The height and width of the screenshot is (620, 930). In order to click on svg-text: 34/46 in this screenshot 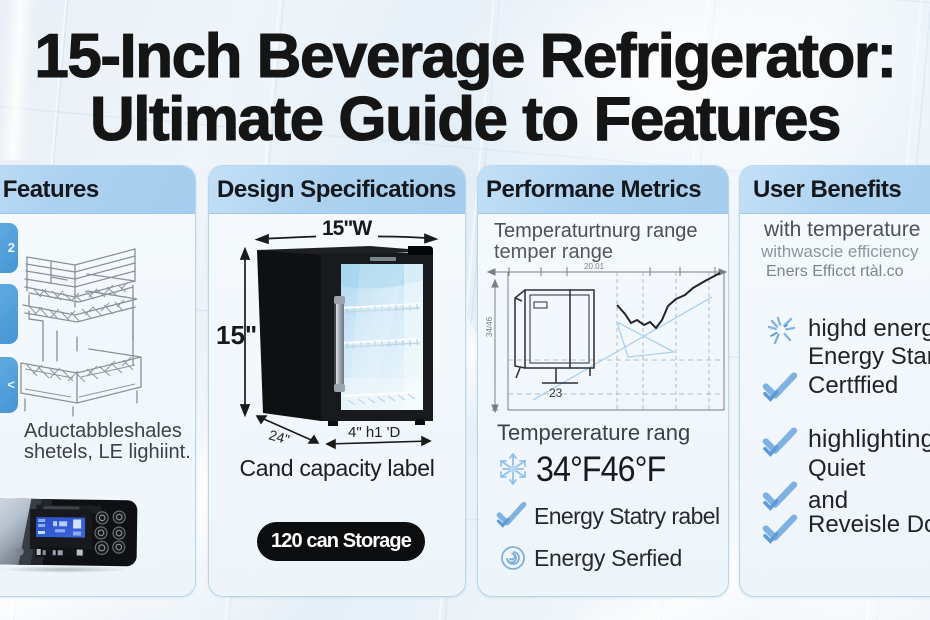, I will do `click(489, 326)`.